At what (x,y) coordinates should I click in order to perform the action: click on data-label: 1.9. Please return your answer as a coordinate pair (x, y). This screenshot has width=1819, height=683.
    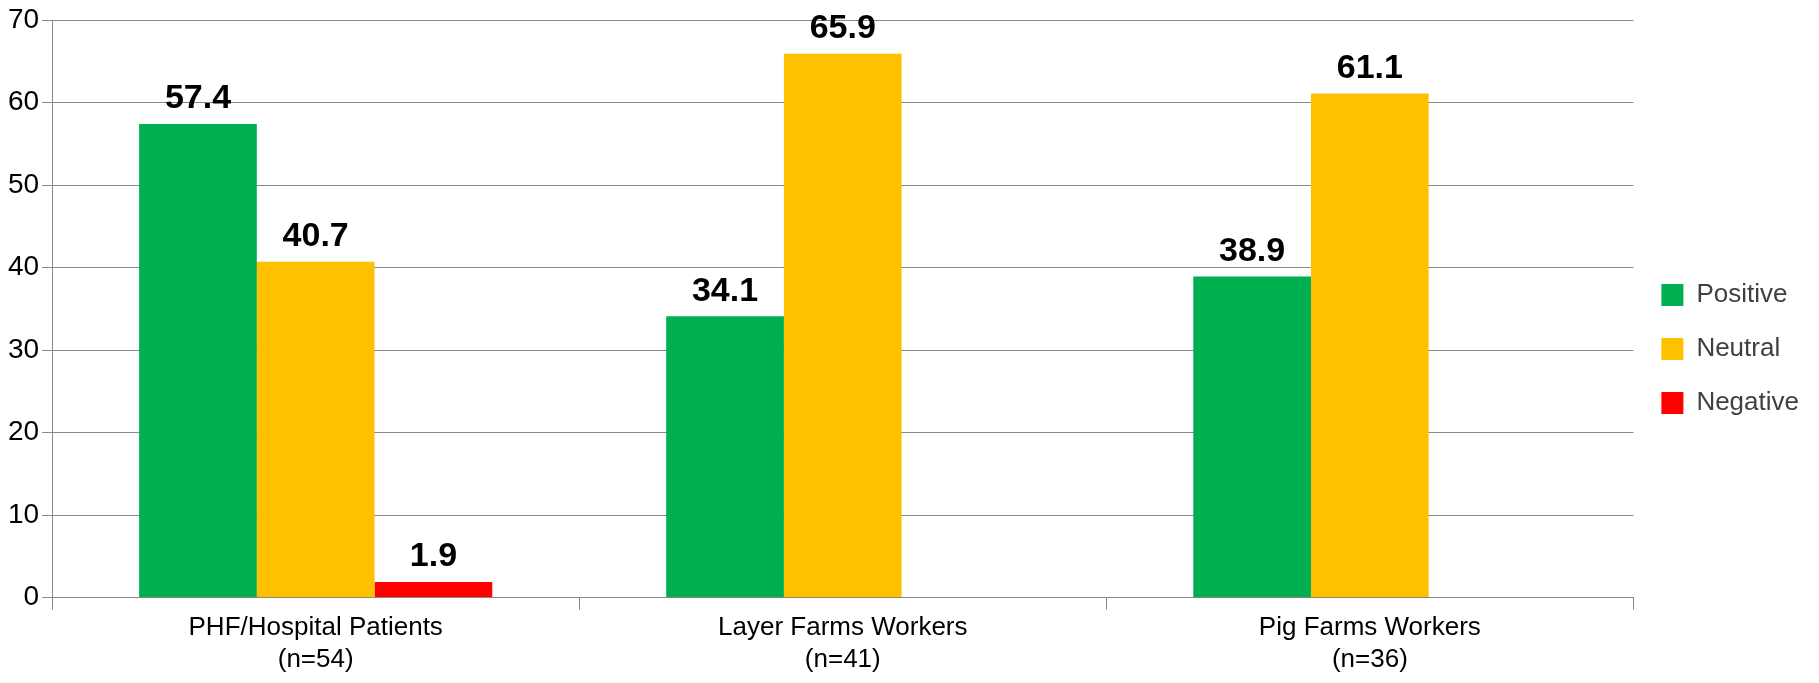
    Looking at the image, I should click on (433, 554).